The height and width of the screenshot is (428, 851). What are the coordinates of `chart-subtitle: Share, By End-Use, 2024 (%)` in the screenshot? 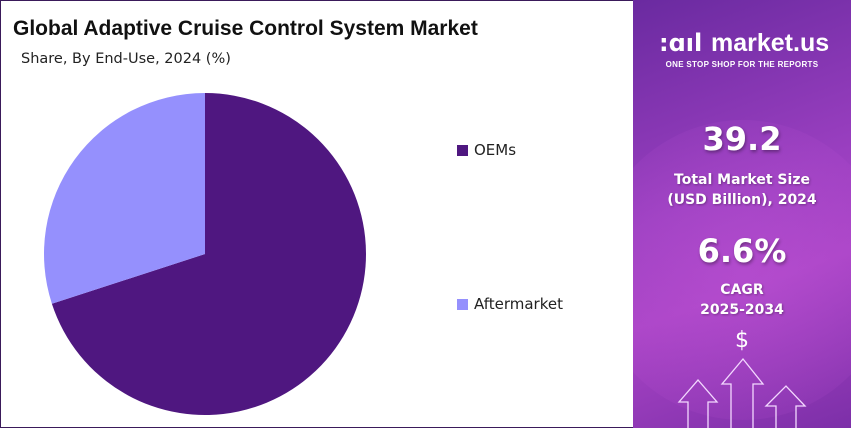 It's located at (126, 59).